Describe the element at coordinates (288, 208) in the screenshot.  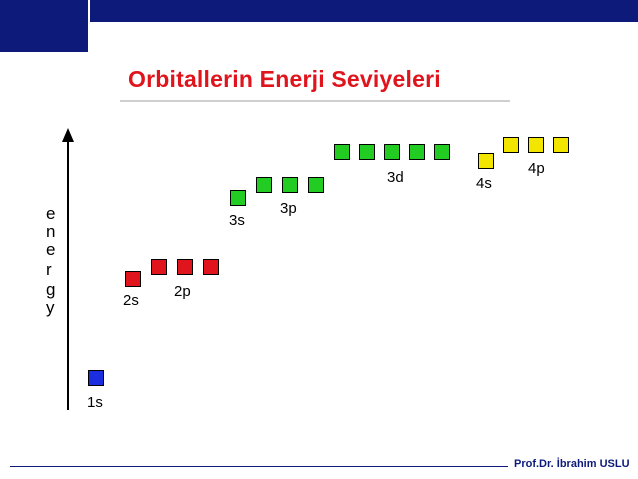
I see `orbital-label: 3p` at that location.